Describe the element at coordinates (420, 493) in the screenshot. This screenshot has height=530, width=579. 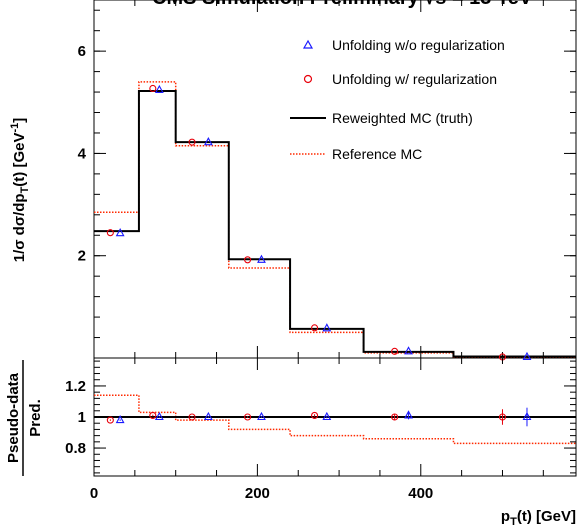
I see `x-tick-label: 400` at that location.